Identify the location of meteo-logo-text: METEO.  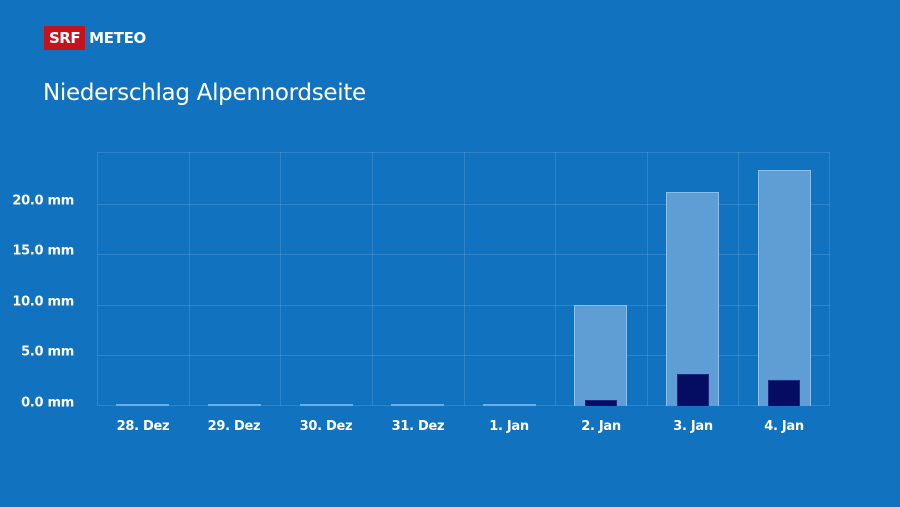
(118, 38).